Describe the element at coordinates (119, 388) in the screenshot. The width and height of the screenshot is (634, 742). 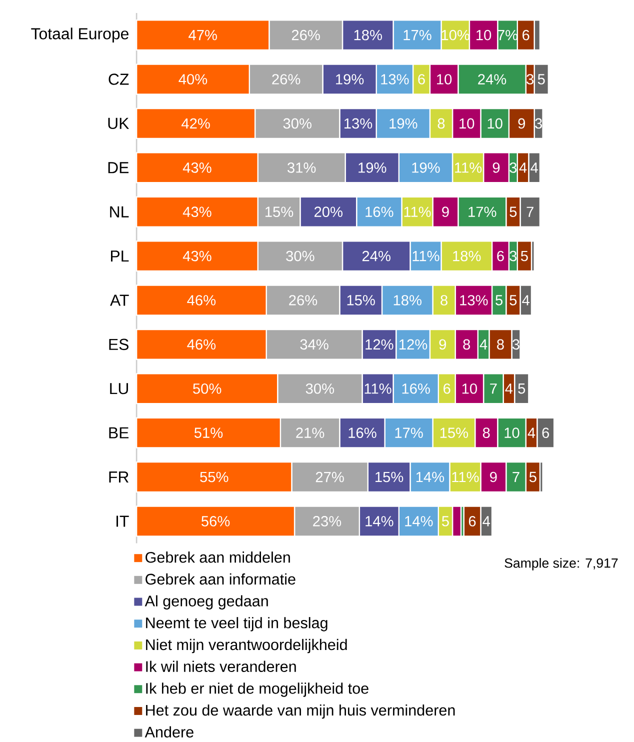
I see `y-tick-label: LU` at that location.